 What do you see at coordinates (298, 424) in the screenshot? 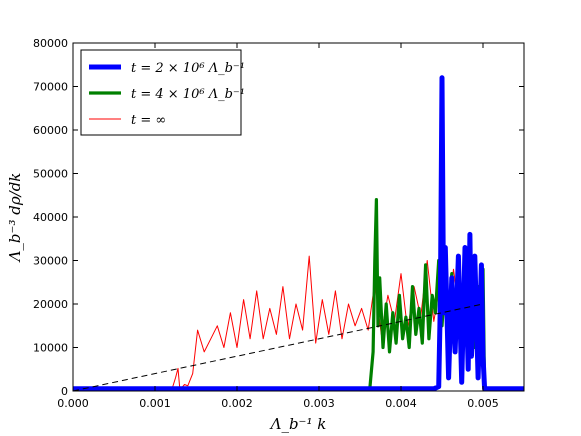
I see `x-axis-label: Λ_b⁻¹ k` at bounding box center [298, 424].